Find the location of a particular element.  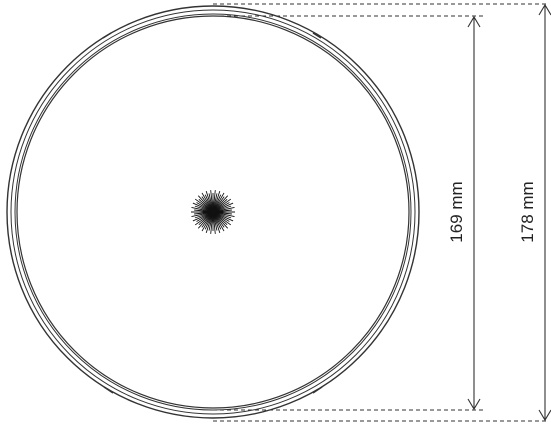

rim-notch-bottom-right is located at coordinates (317, 390).